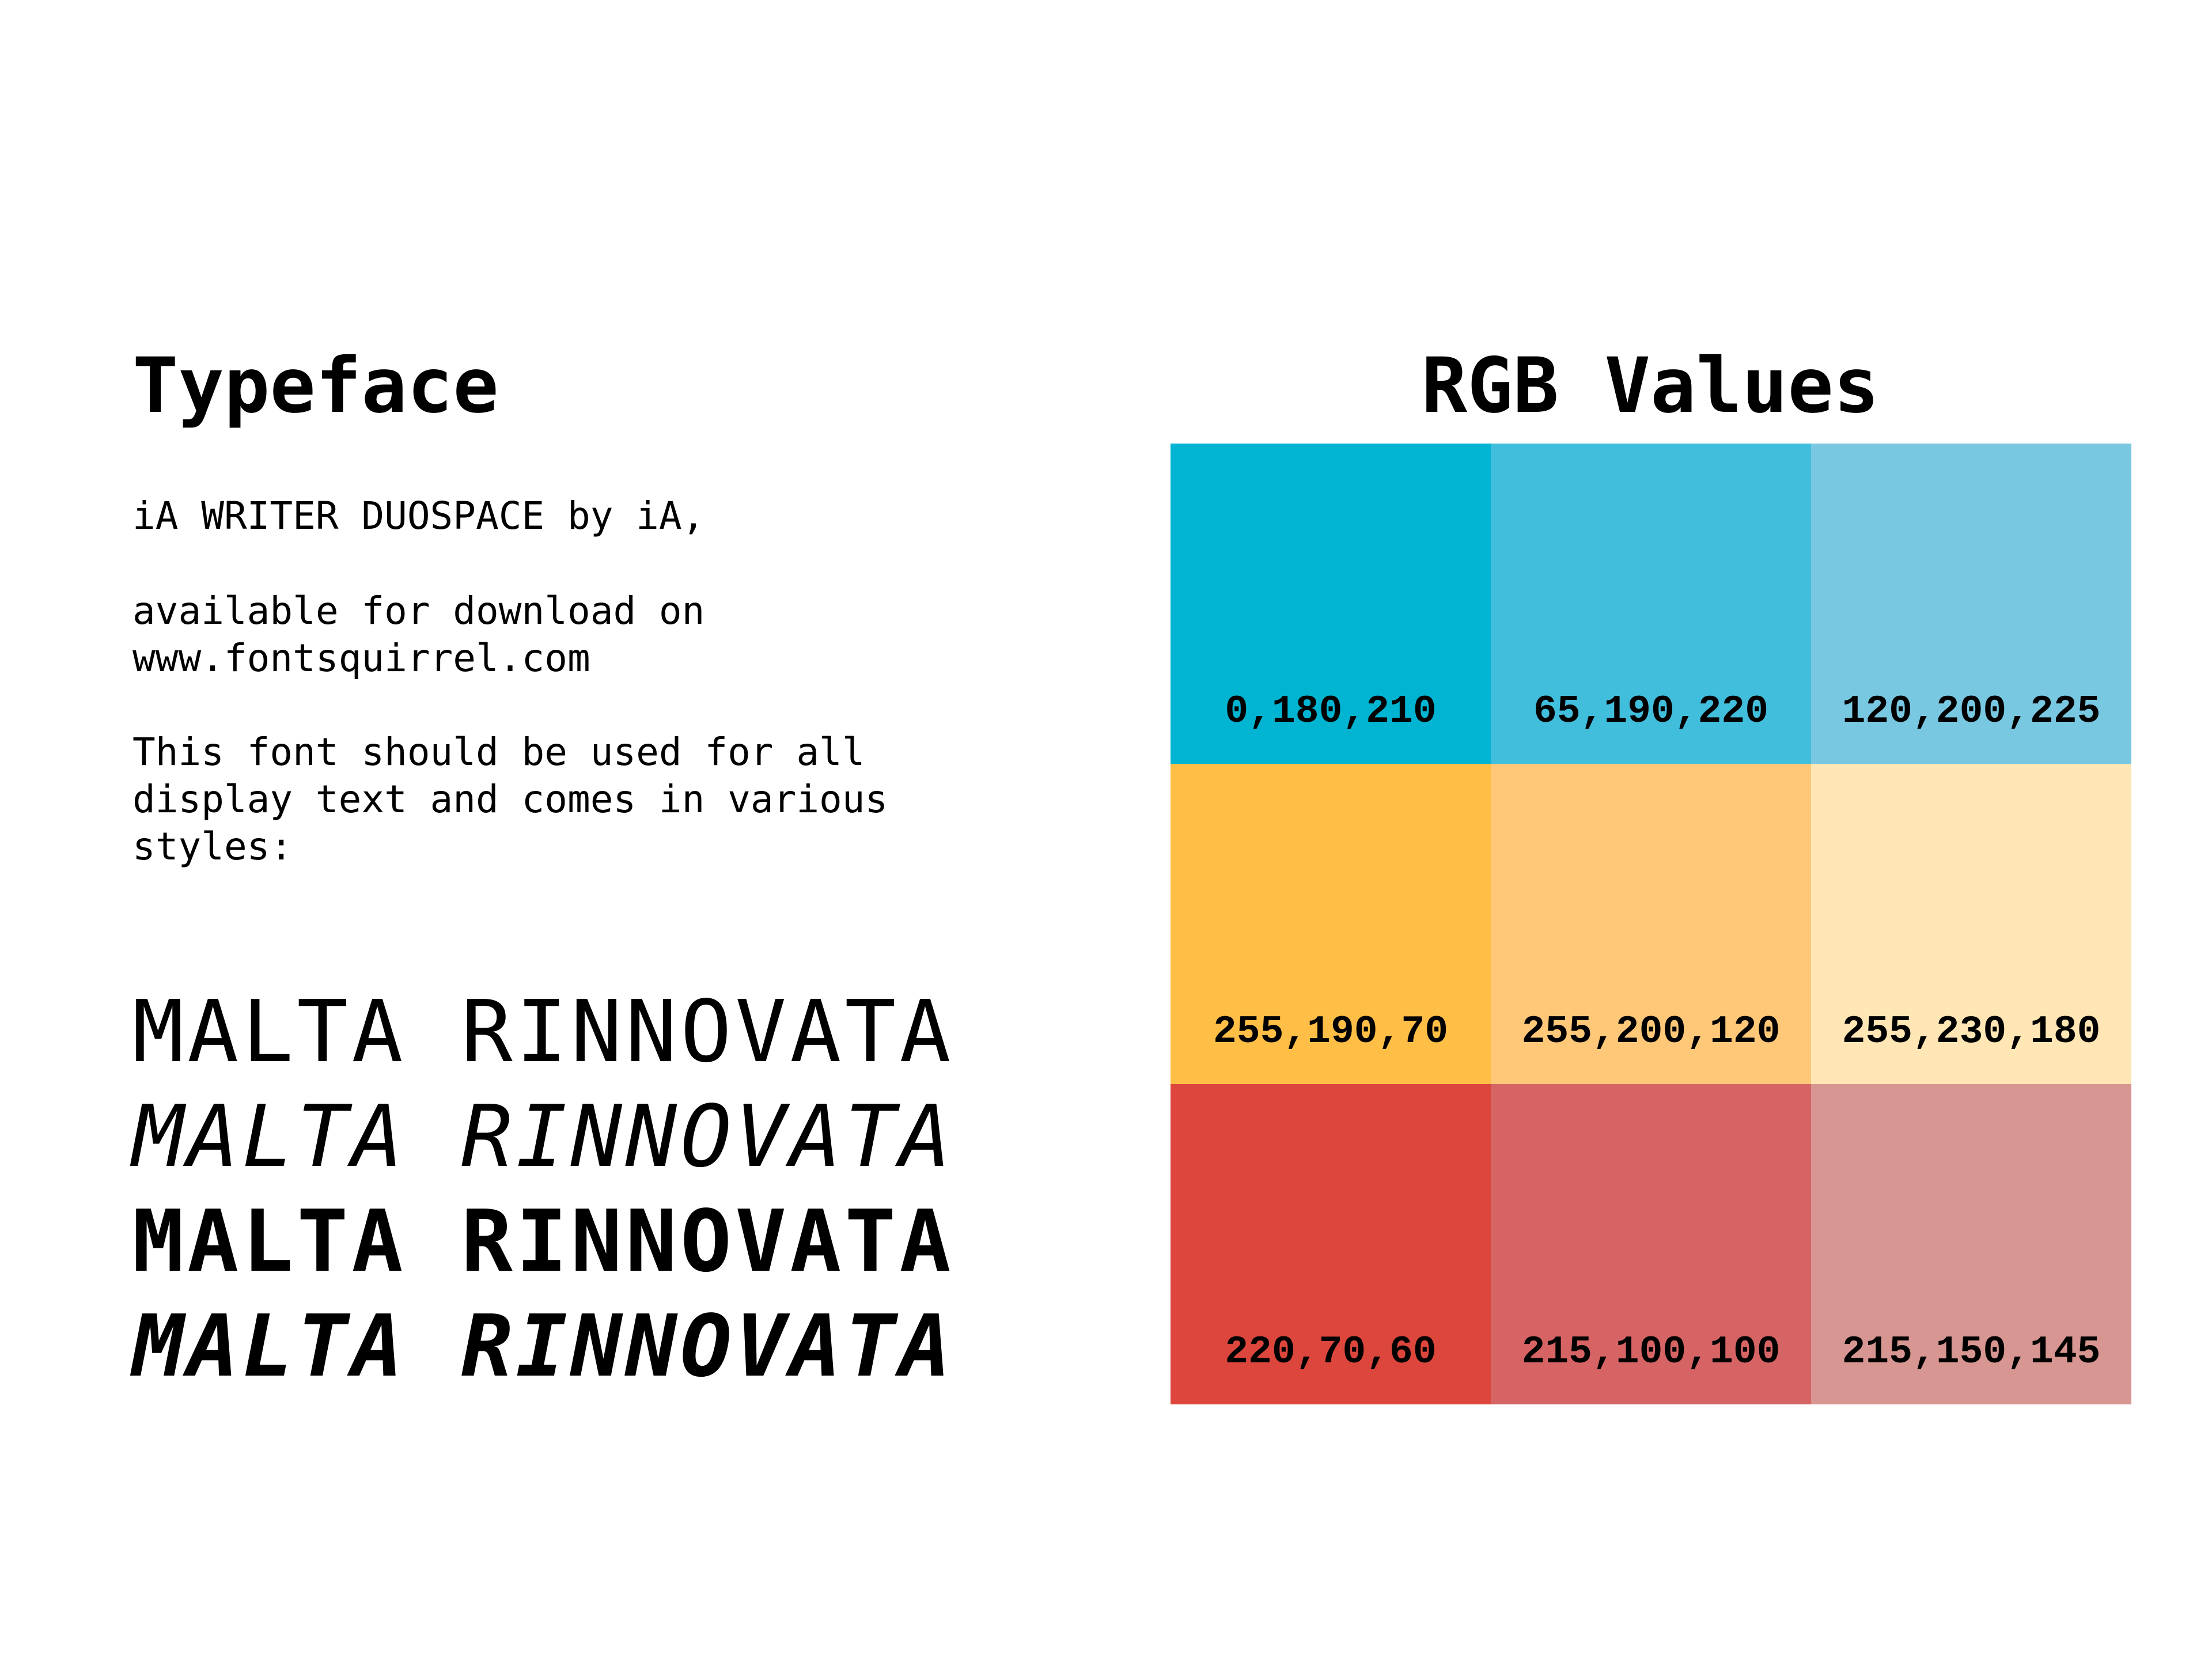 This screenshot has width=2212, height=1659. What do you see at coordinates (315, 386) in the screenshot?
I see `typeface-heading: Typeface` at bounding box center [315, 386].